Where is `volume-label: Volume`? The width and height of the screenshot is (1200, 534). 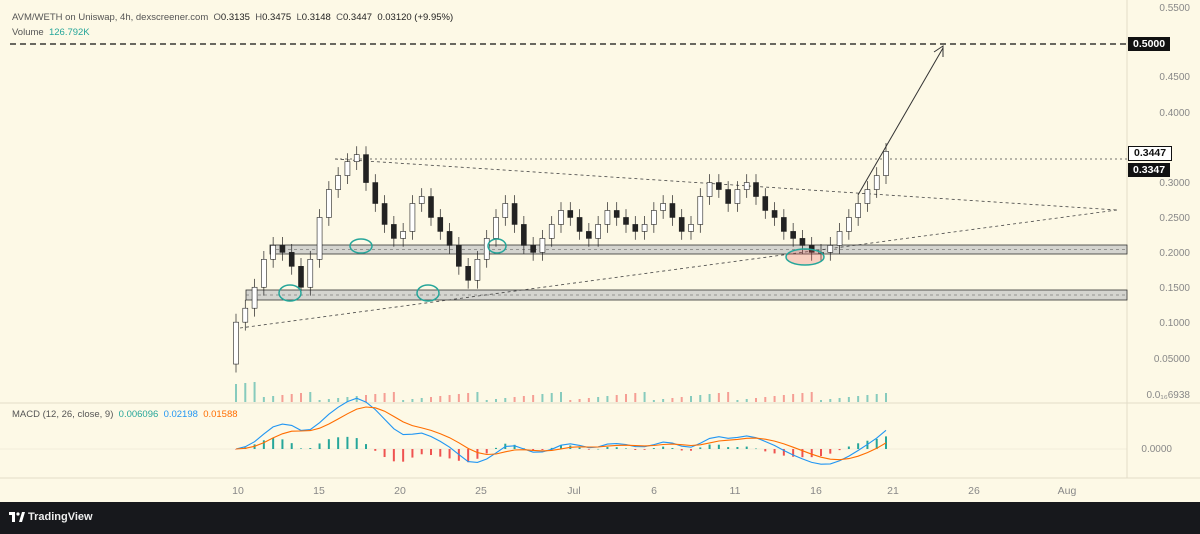
volume-label: Volume is located at coordinates (28, 32).